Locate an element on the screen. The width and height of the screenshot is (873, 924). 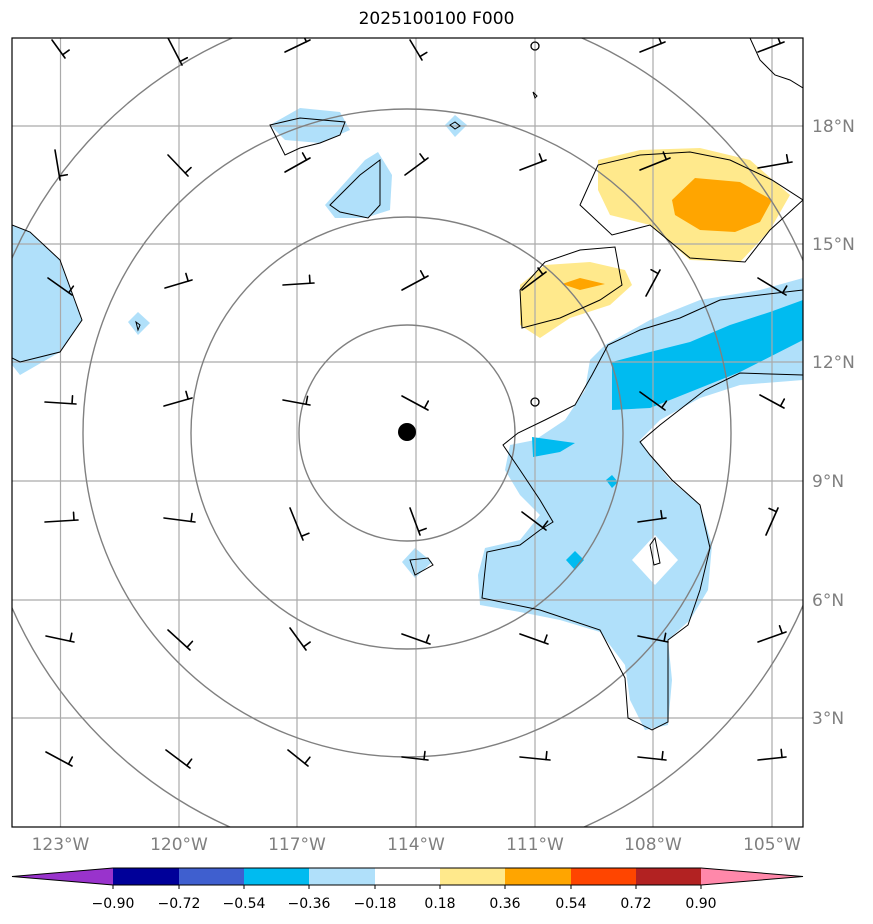
lon-label: 114°W is located at coordinates (416, 845).